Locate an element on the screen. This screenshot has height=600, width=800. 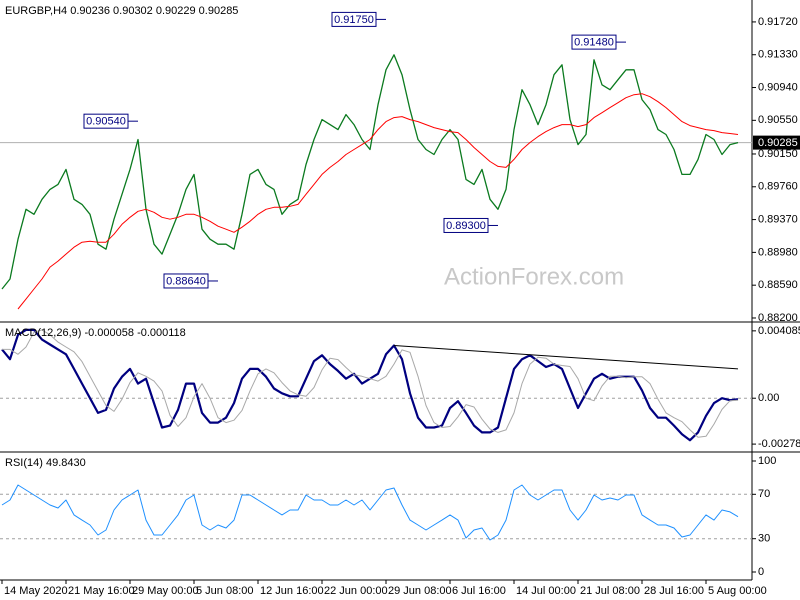
x-tick-label: 5 Jun 08:00 is located at coordinates (225, 591).